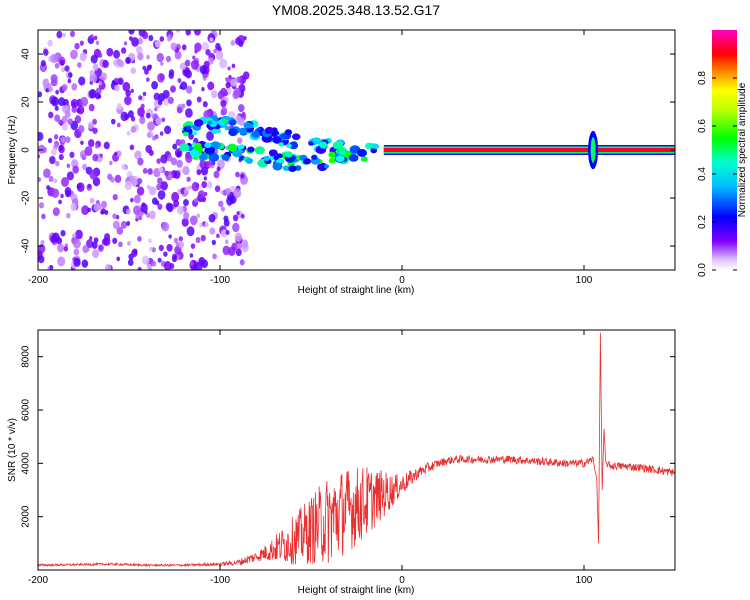  What do you see at coordinates (529, 150) in the screenshot?
I see `heatmap-band-core` at bounding box center [529, 150].